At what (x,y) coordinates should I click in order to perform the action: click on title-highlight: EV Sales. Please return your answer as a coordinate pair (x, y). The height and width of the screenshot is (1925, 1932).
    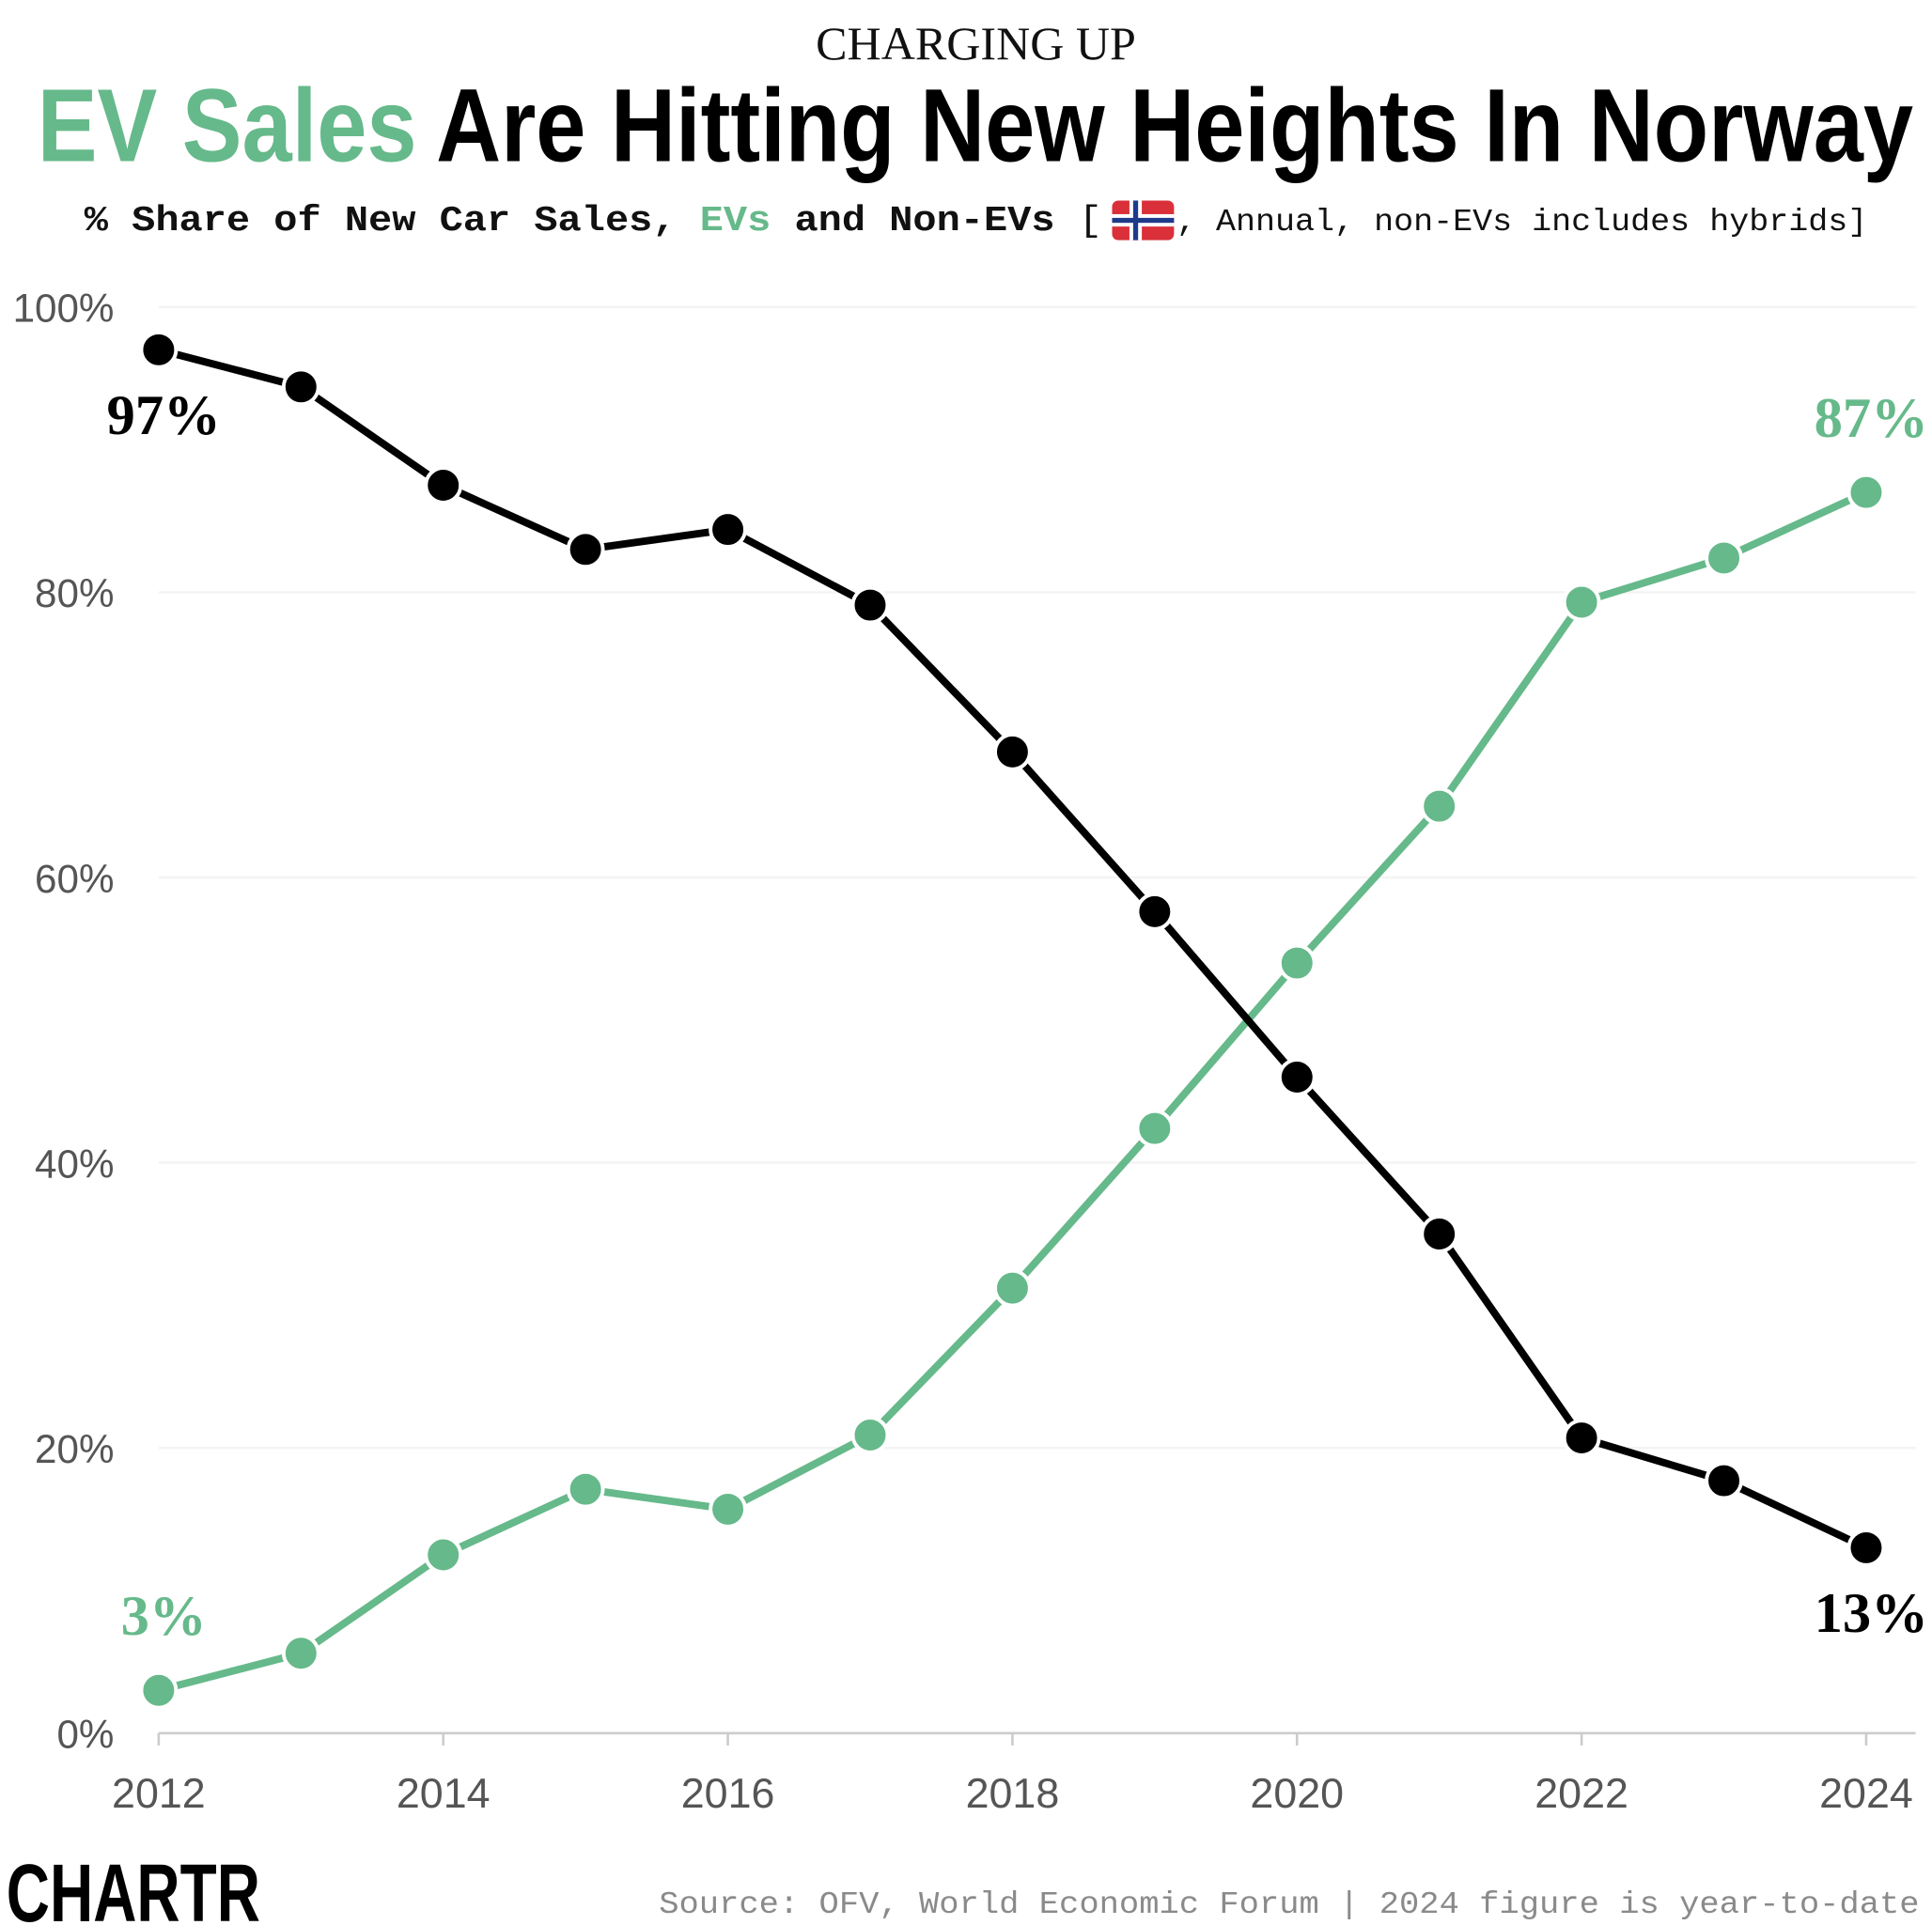
    Looking at the image, I should click on (227, 125).